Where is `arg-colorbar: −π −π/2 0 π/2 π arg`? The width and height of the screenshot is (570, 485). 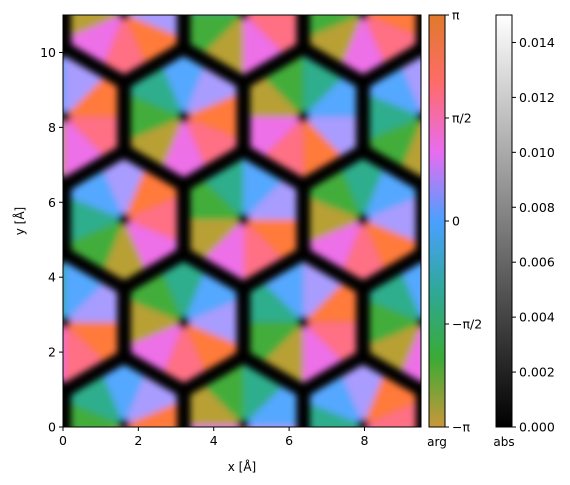
arg-colorbar: −π −π/2 0 π/2 π arg is located at coordinates (454, 229).